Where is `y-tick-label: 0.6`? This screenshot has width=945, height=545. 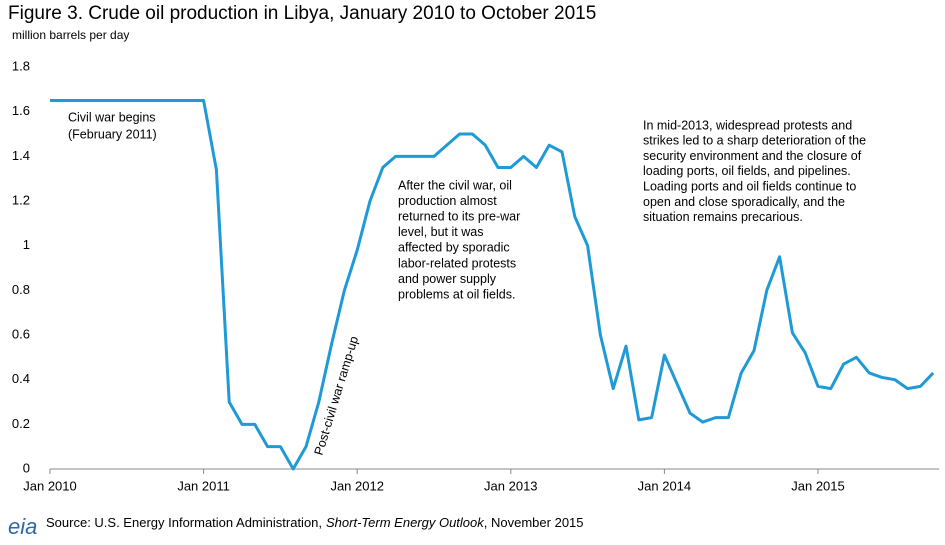
y-tick-label: 0.6 is located at coordinates (21, 333).